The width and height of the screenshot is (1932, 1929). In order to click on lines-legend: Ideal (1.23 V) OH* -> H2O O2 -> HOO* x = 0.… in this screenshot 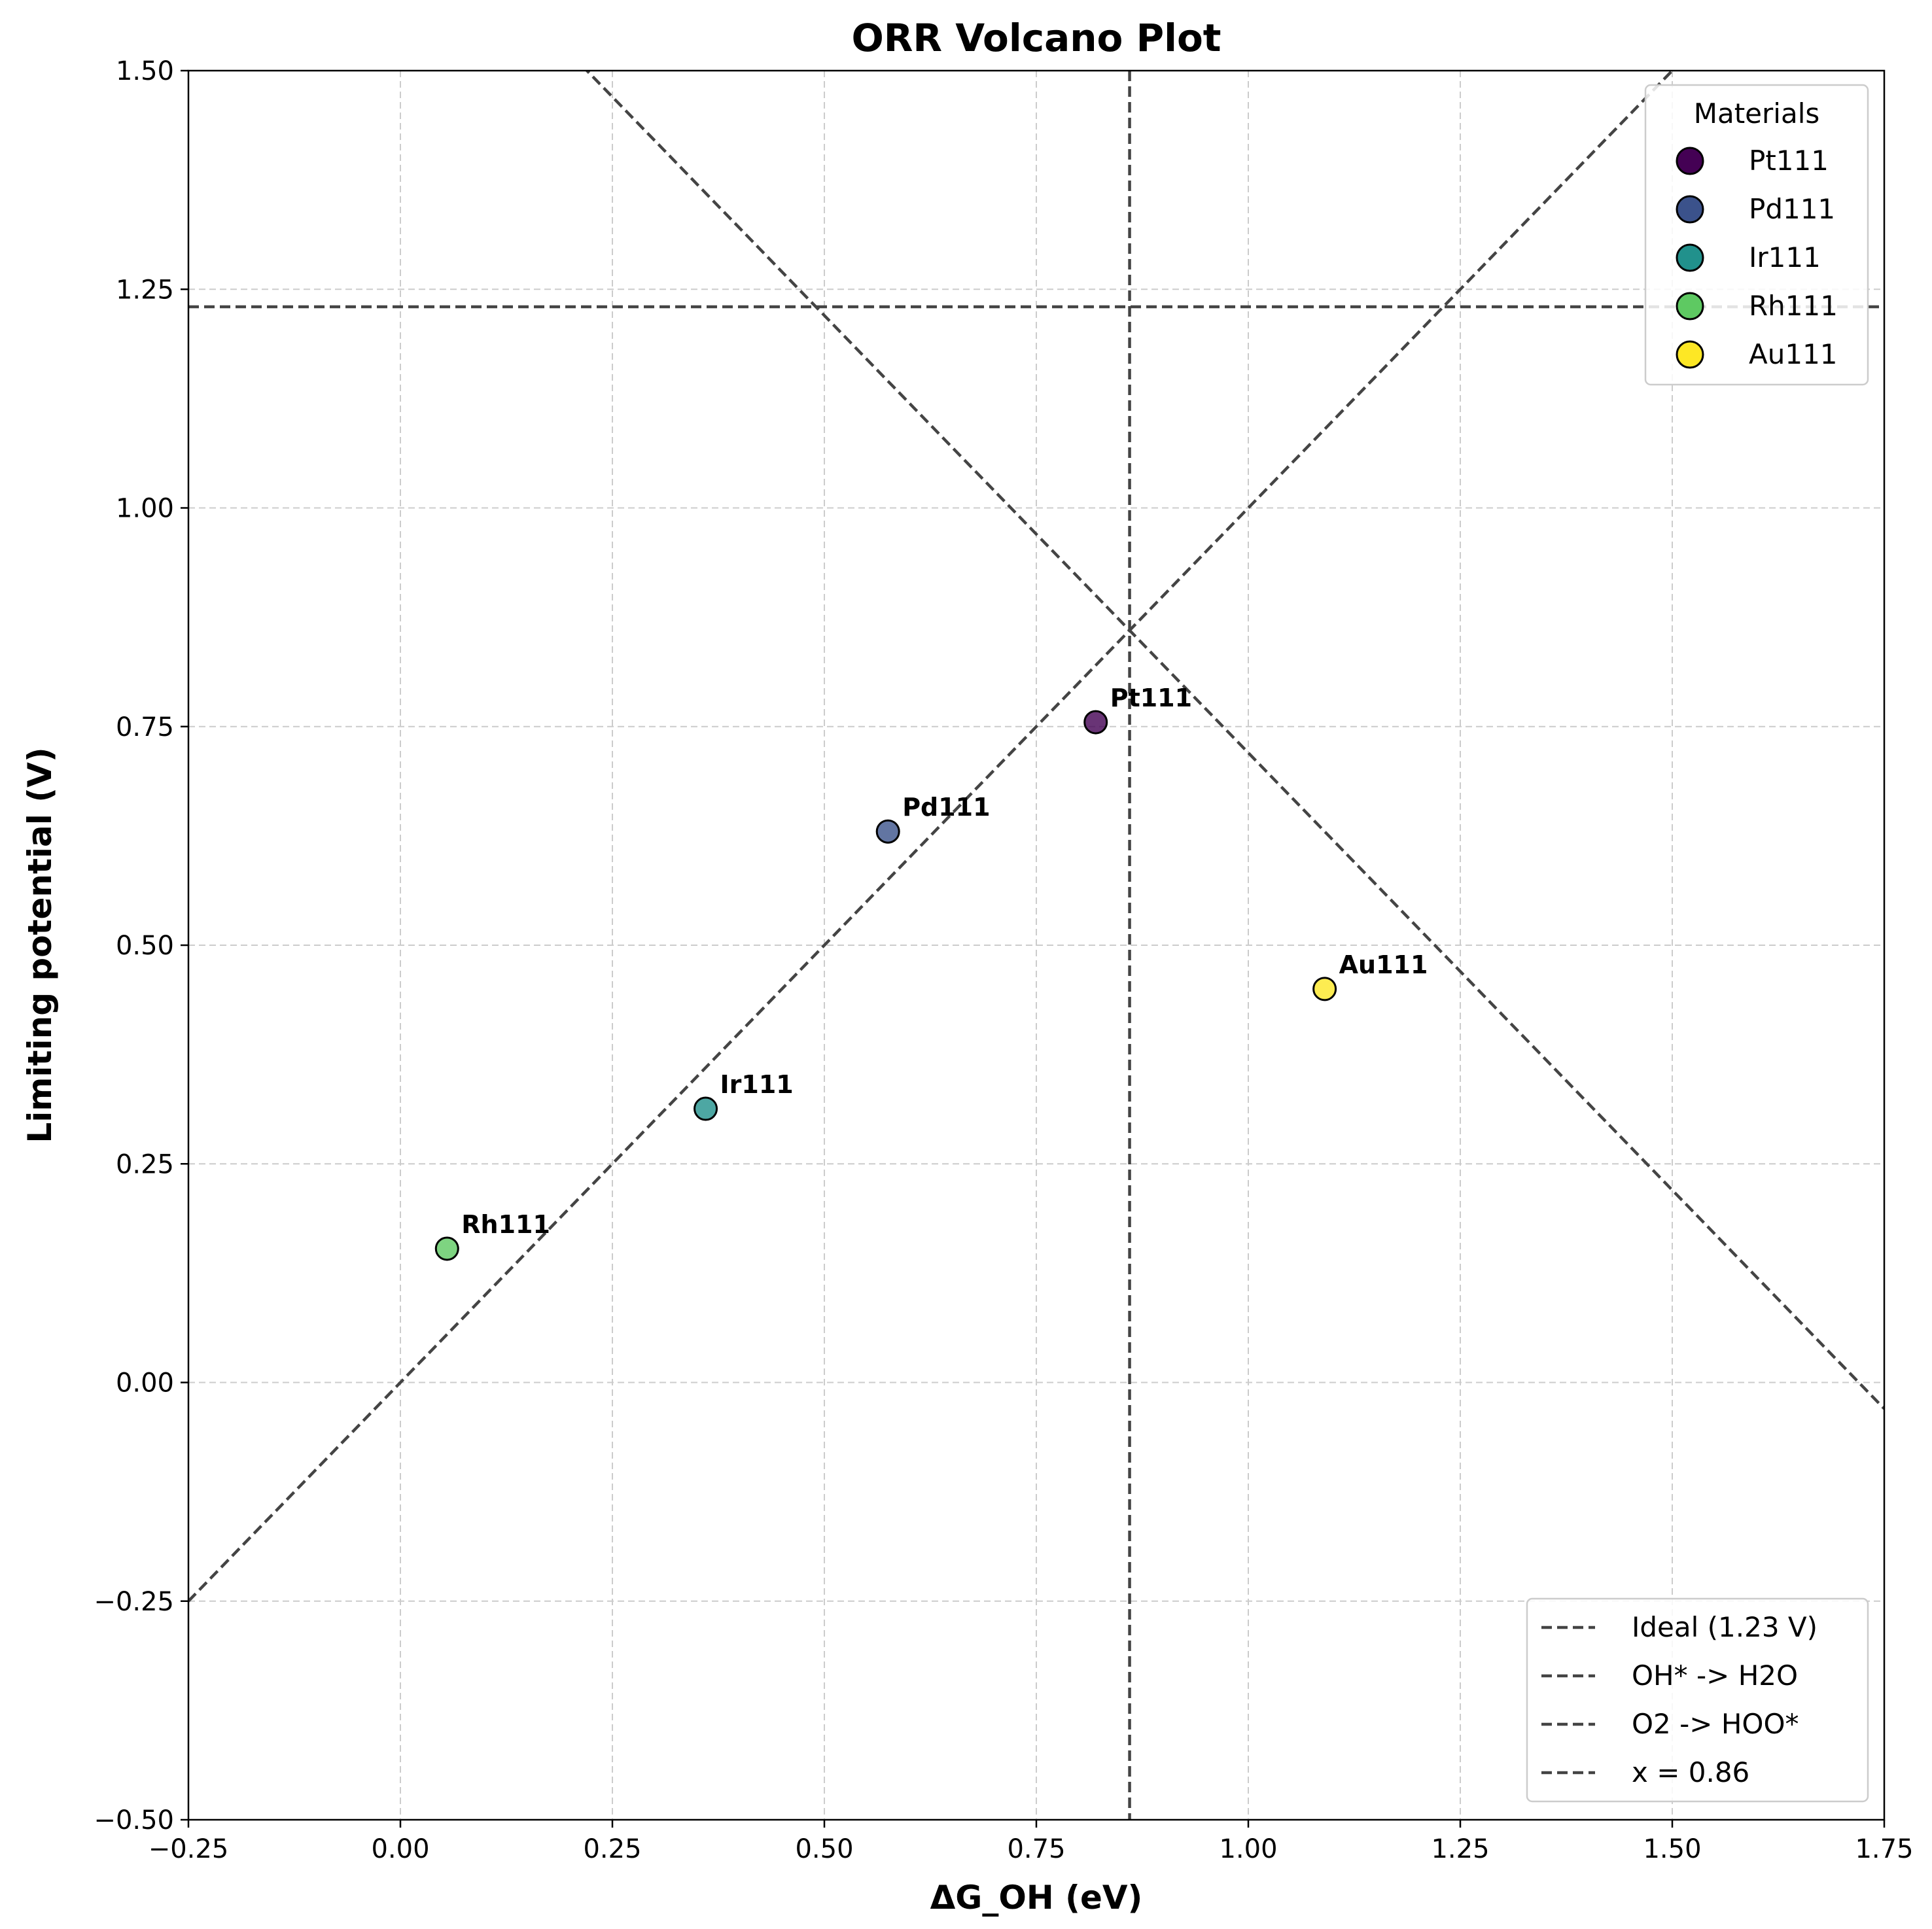, I will do `click(1697, 1700)`.